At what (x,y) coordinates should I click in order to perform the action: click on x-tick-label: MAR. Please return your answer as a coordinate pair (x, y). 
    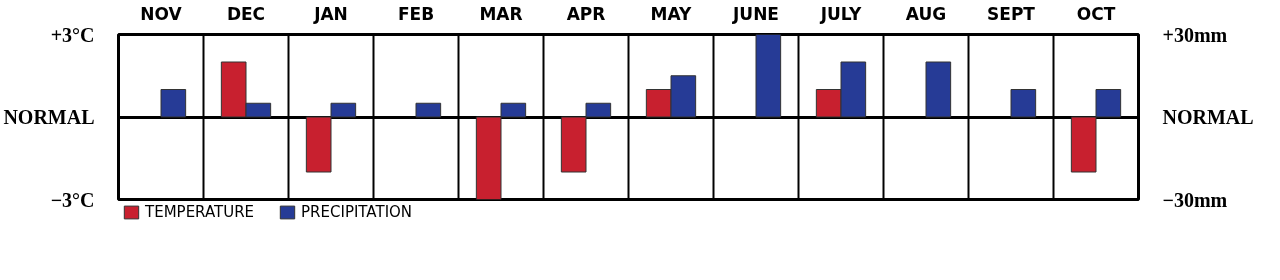
    Looking at the image, I should click on (501, 13).